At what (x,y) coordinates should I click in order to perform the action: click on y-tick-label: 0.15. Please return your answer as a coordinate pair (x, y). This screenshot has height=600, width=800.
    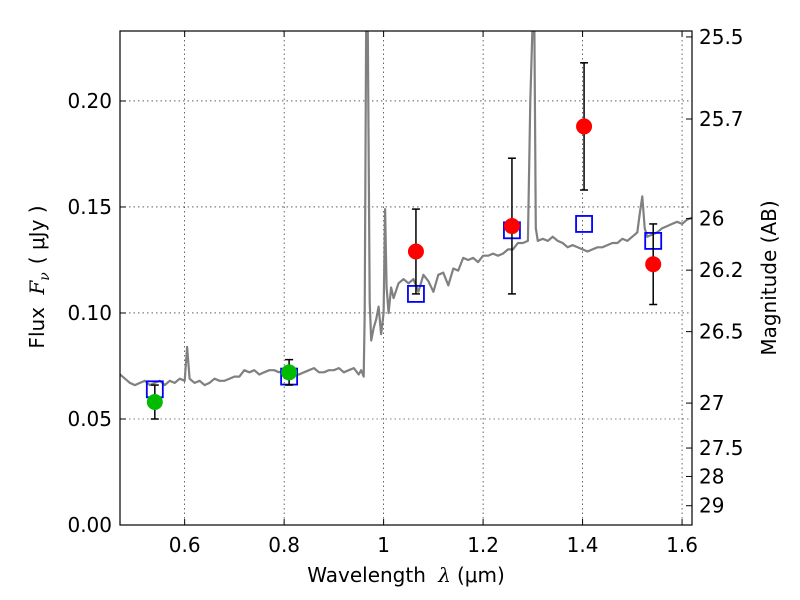
    Looking at the image, I should click on (89, 207).